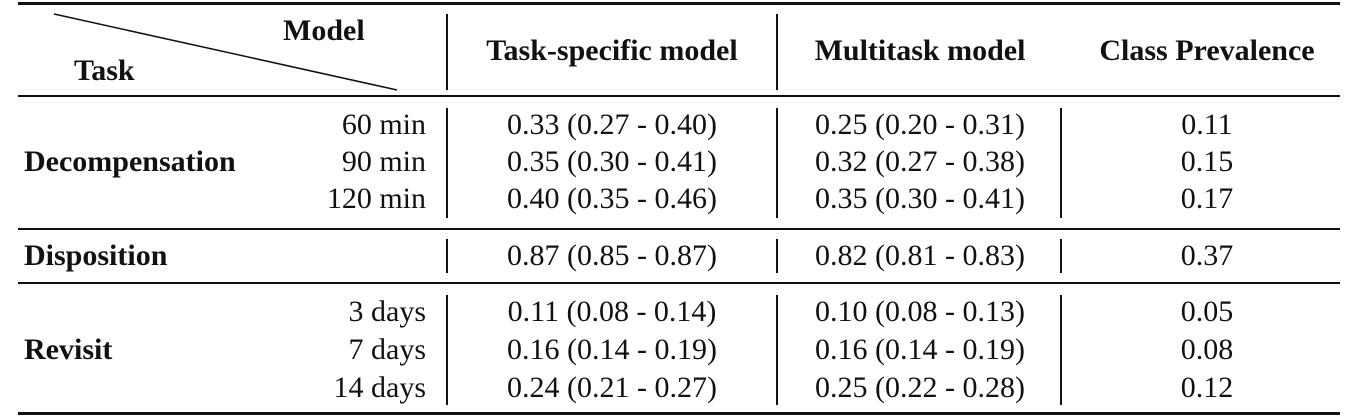  Describe the element at coordinates (1207, 349) in the screenshot. I see `cell-prevalence: 0.08` at that location.